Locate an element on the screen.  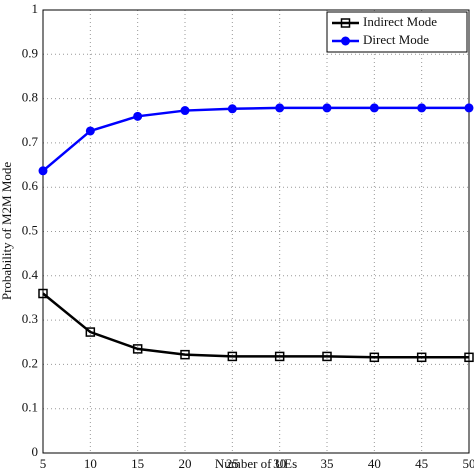
legend-label: Indirect Mode is located at coordinates (400, 21).